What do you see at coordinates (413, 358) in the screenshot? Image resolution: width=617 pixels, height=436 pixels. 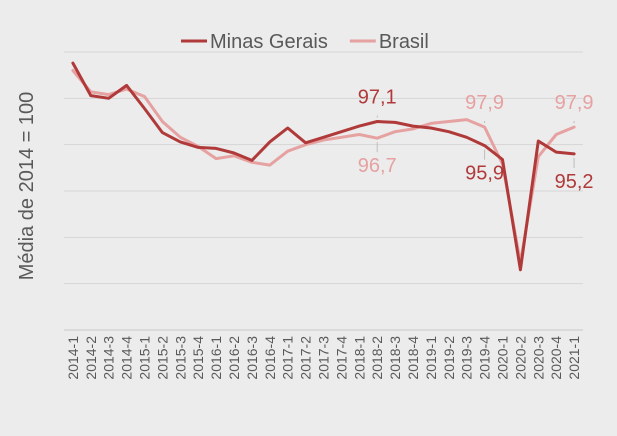 I see `x-tick-label: 2018-4` at bounding box center [413, 358].